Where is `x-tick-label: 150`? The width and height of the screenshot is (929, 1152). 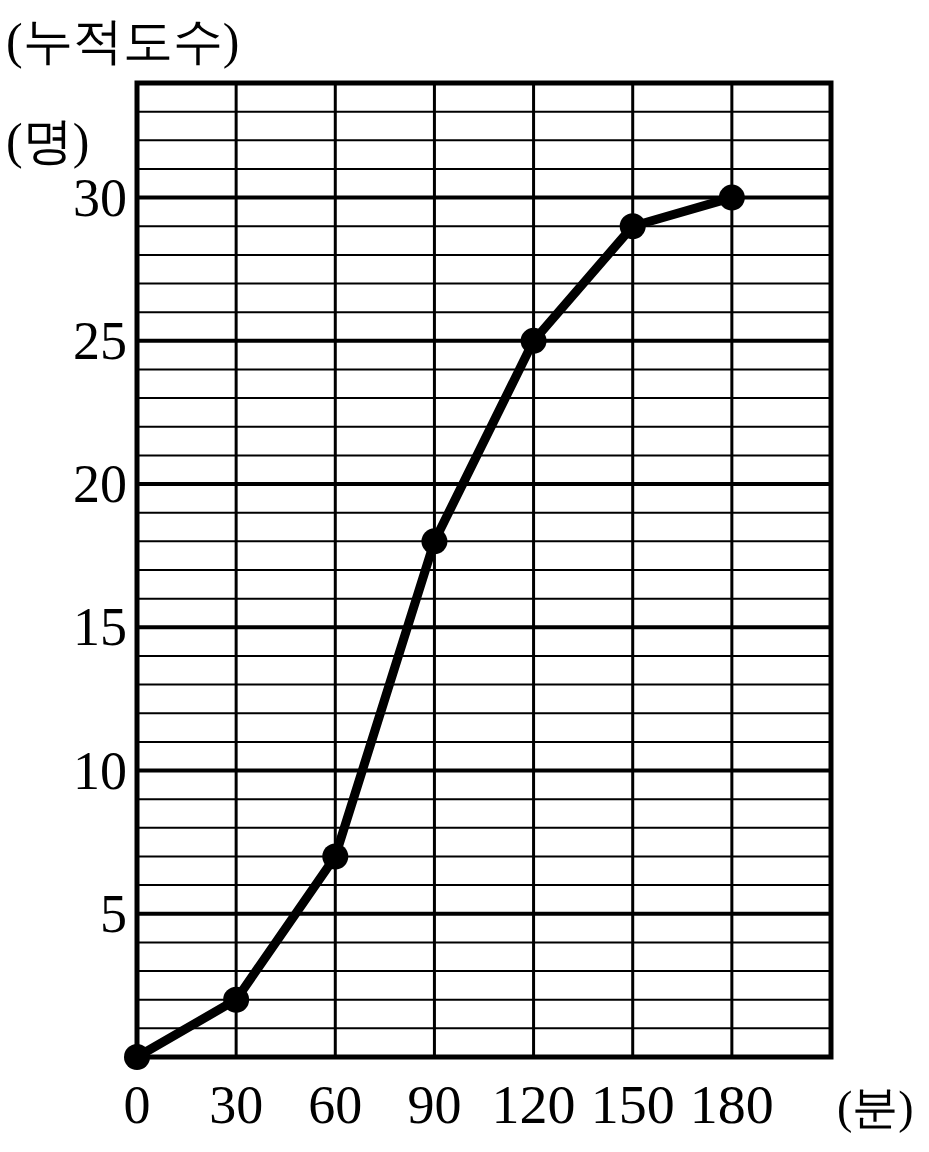 x-tick-label: 150 is located at coordinates (632, 1105).